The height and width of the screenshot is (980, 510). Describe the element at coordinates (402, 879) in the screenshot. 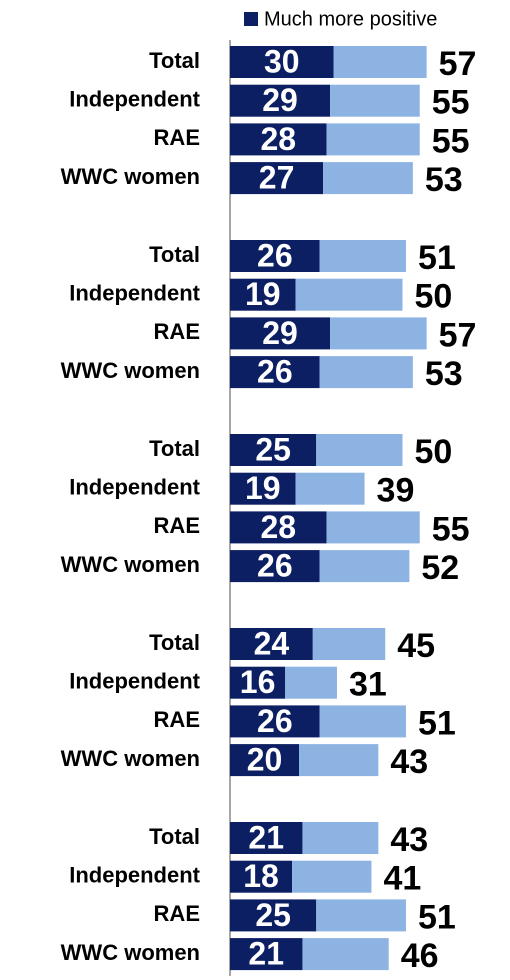

I see `total-label: 41` at that location.